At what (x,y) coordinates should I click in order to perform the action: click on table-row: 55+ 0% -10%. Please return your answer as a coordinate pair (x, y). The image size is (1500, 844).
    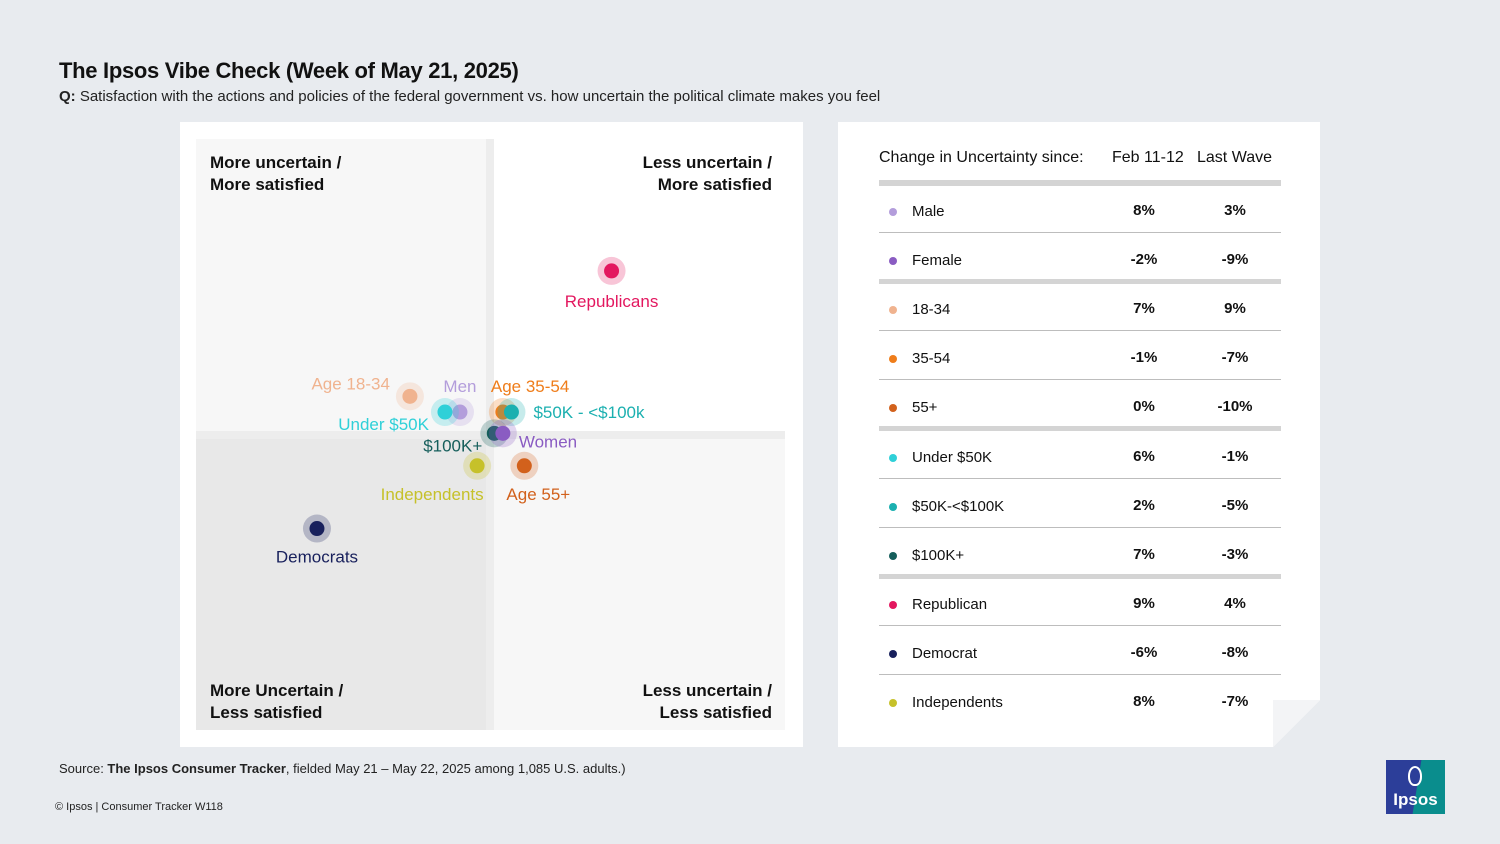
    Looking at the image, I should click on (1080, 406).